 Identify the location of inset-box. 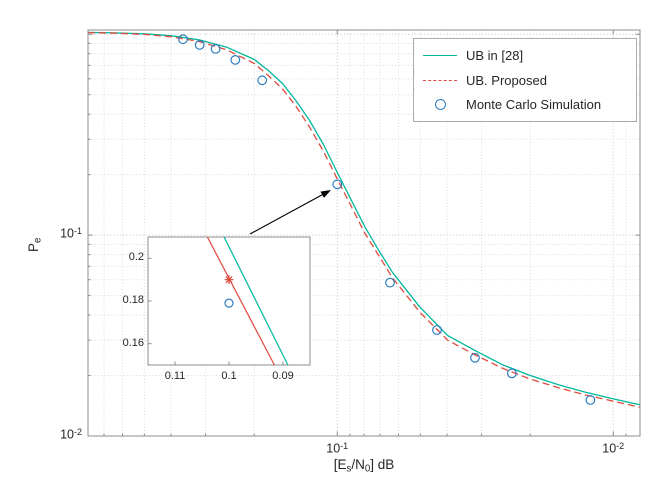
(229, 301).